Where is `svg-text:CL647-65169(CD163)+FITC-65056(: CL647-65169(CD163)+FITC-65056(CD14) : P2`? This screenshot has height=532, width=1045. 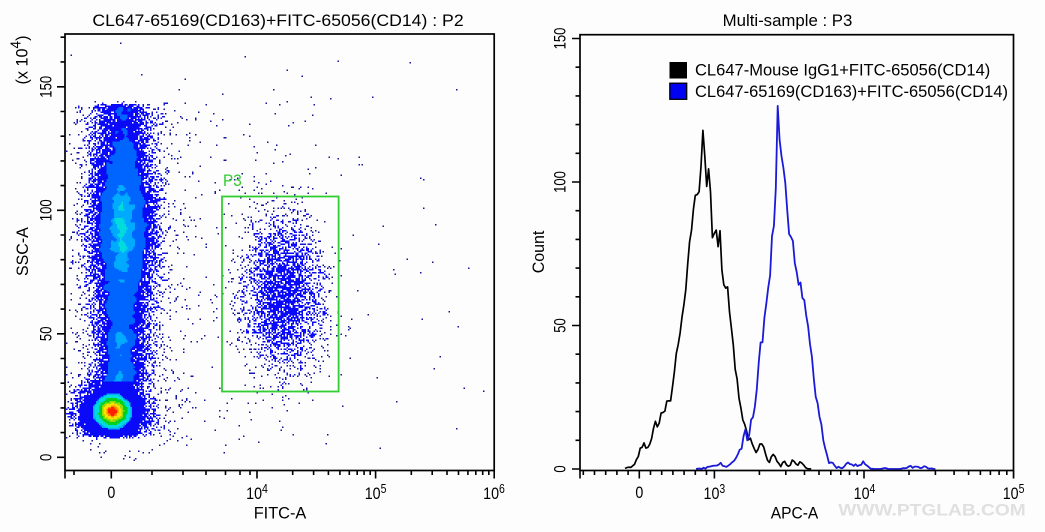
svg-text:CL647-65169(CD163)+FITC-65056(: CL647-65169(CD163)+FITC-65056(CD14) : P2 is located at coordinates (277, 20).